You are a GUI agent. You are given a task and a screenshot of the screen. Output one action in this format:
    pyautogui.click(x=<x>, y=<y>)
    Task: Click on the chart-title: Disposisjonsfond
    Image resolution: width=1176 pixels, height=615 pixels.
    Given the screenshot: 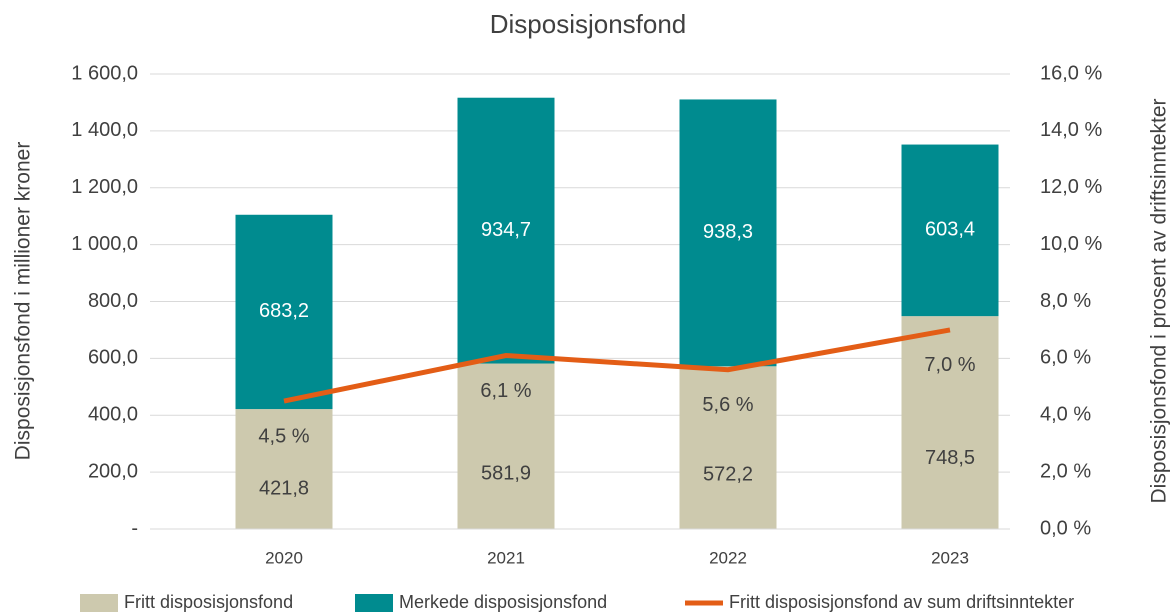 What is the action you would take?
    pyautogui.click(x=588, y=24)
    